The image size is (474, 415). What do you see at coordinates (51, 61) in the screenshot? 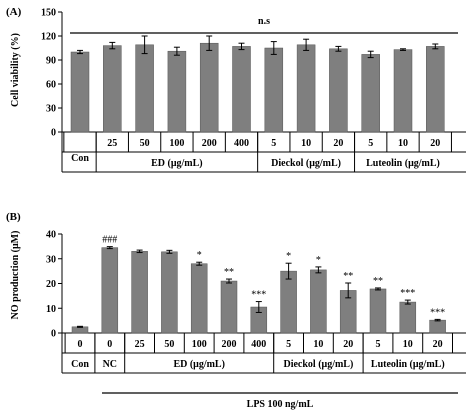
I see `y-tick-label: 90` at bounding box center [51, 61].